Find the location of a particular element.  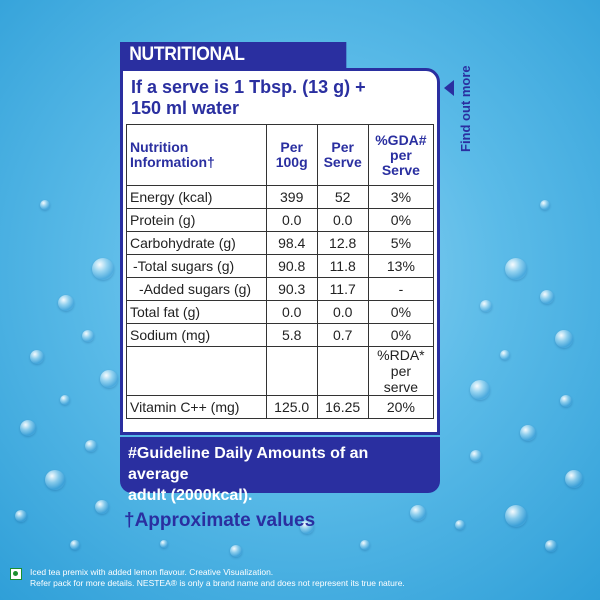

row-label: Protein (g) is located at coordinates (196, 220).